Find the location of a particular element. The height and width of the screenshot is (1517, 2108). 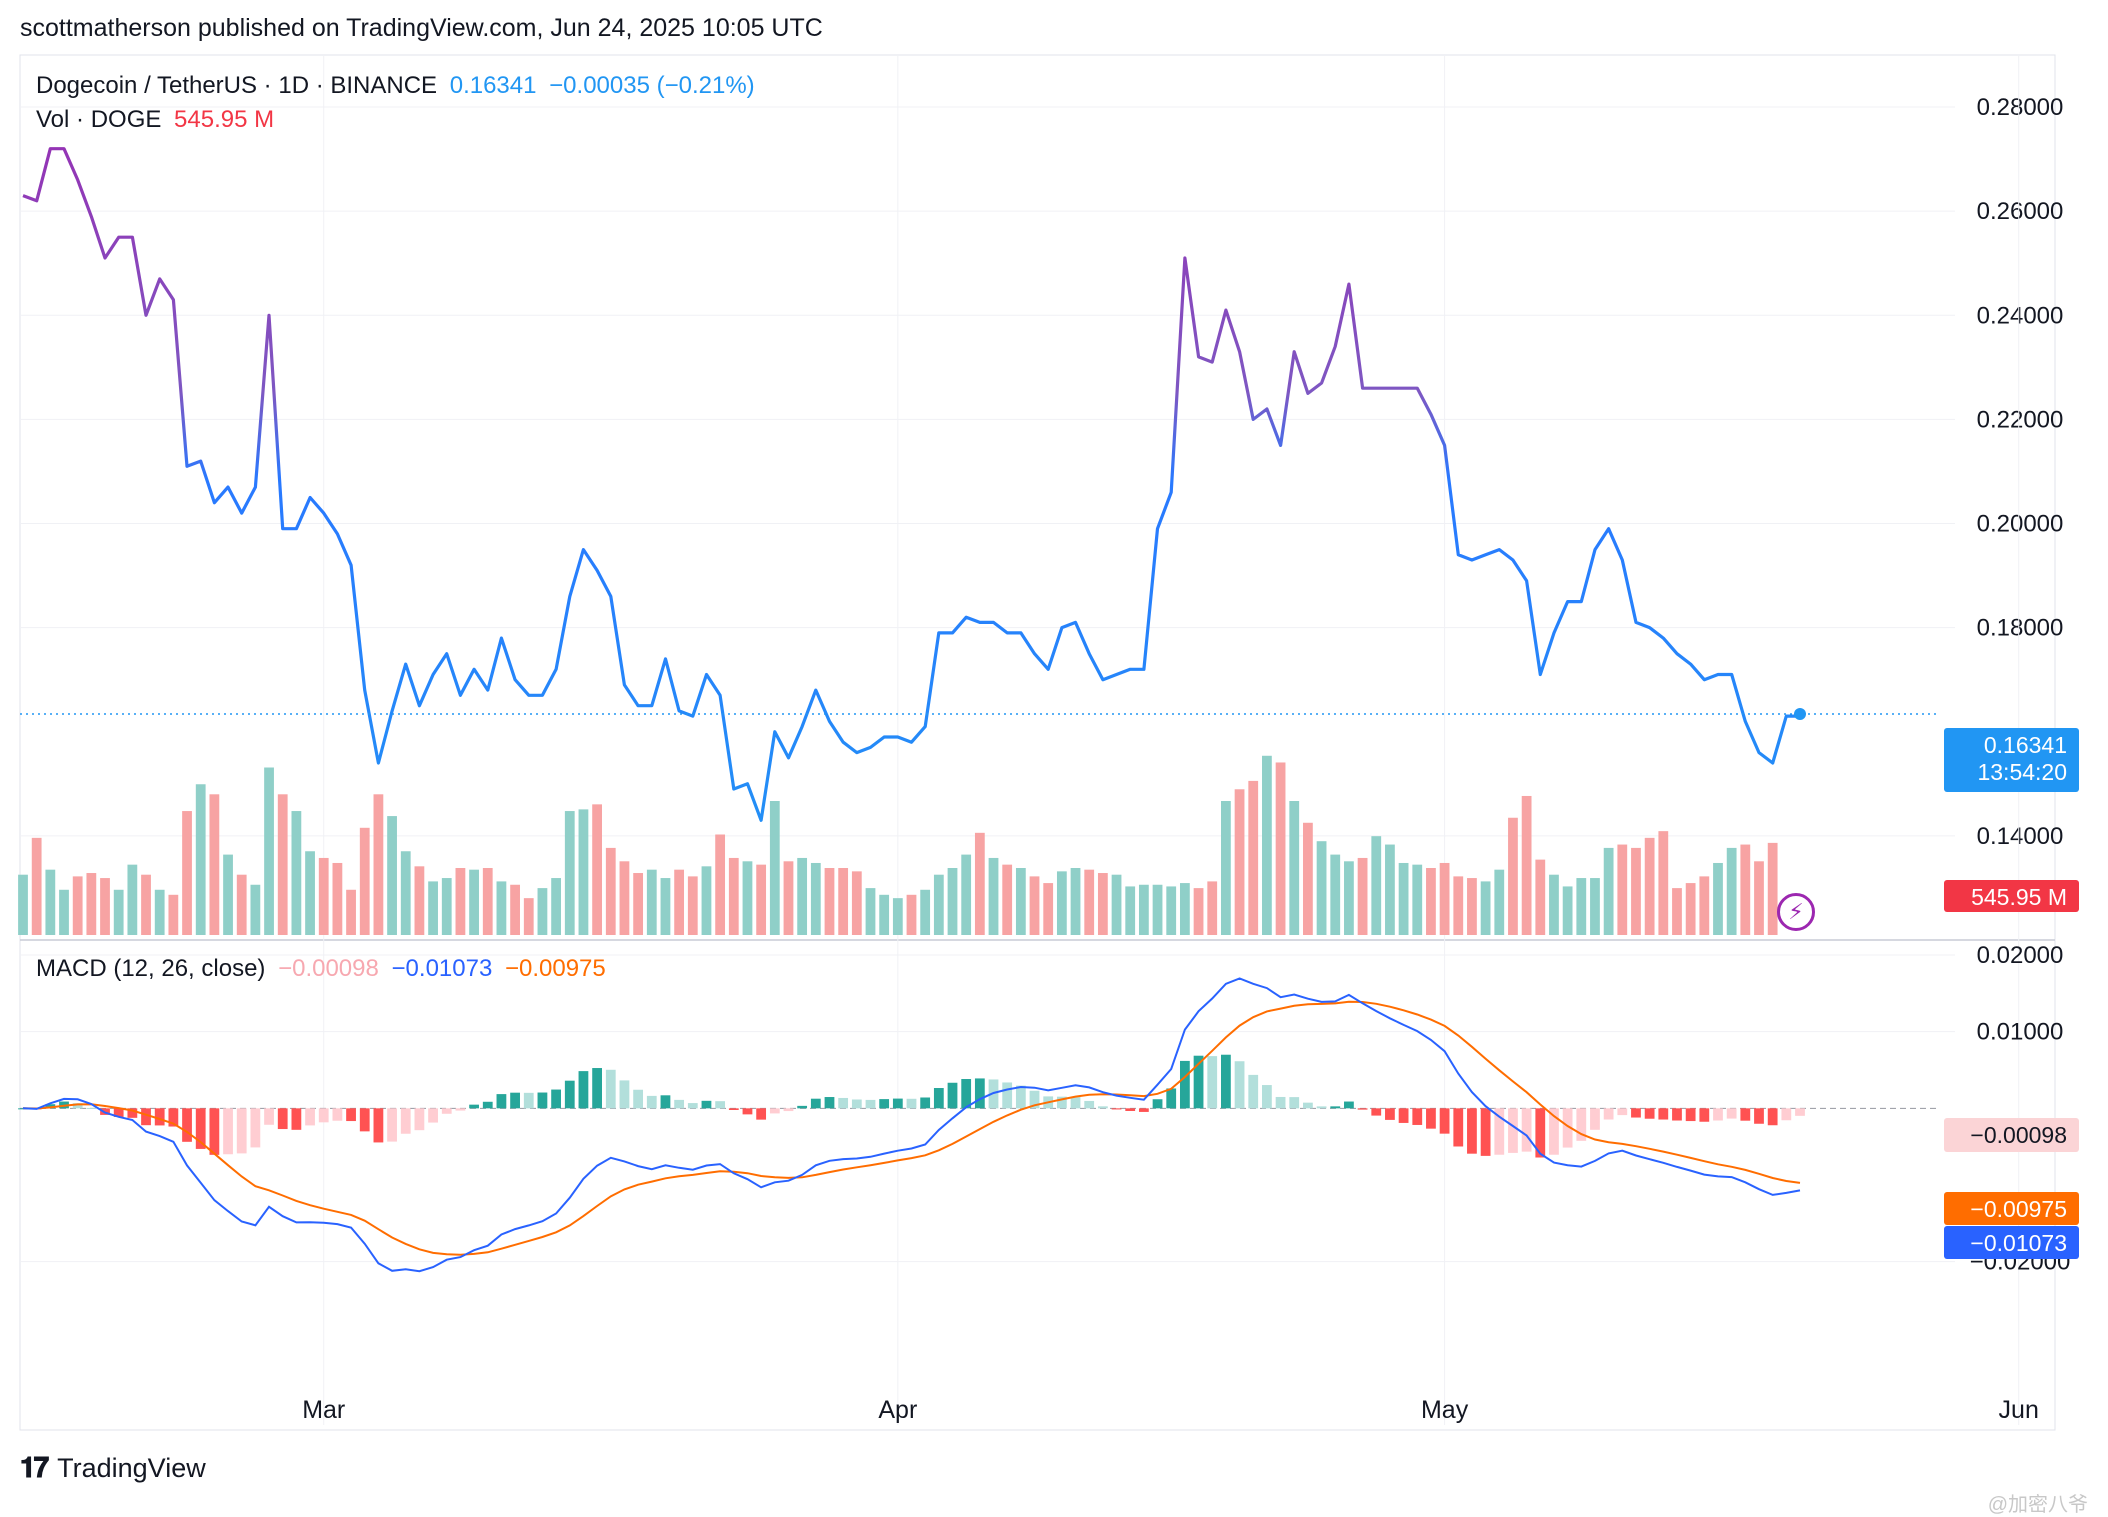

tradingview-logo-icon: 𝟏𝟕 is located at coordinates (34, 1467).